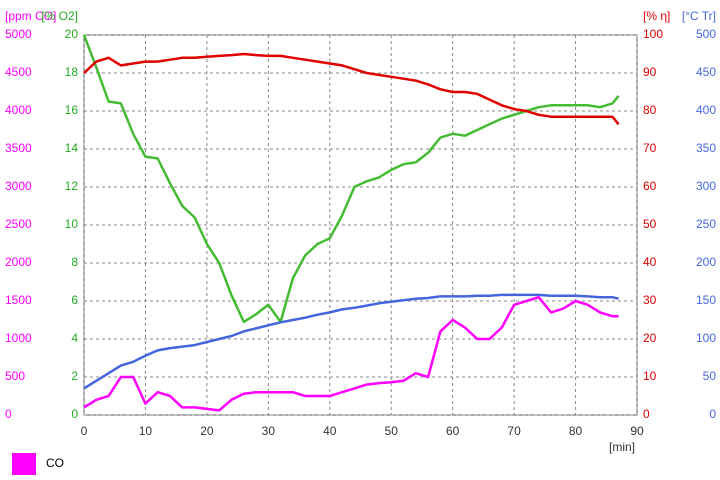 The height and width of the screenshot is (480, 720). Describe the element at coordinates (18, 72) in the screenshot. I see `y-tick-label: 4500` at that location.